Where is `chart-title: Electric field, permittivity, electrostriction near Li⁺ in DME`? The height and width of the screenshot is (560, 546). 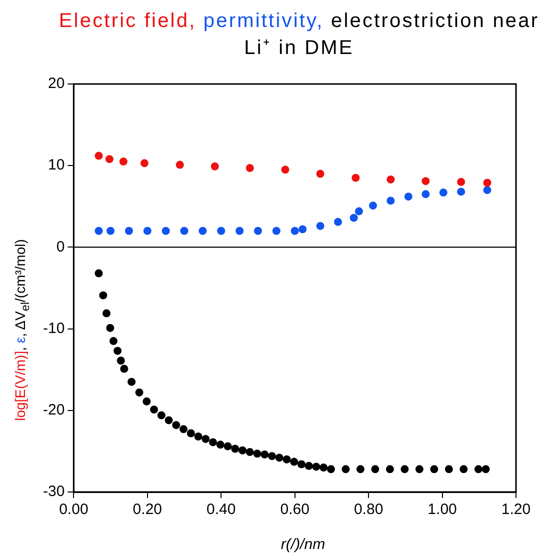
chart-title: Electric field, permittivity, electrostriction near Li⁺ in DME is located at coordinates (299, 34).